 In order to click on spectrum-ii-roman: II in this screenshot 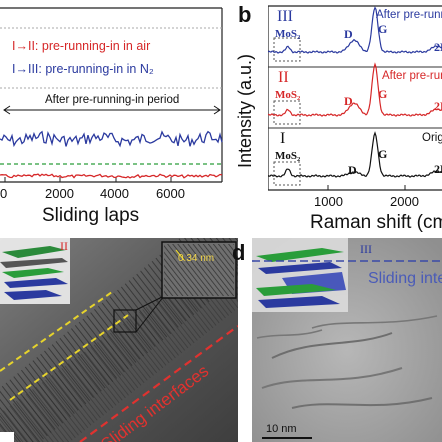, I will do `click(283, 77)`.